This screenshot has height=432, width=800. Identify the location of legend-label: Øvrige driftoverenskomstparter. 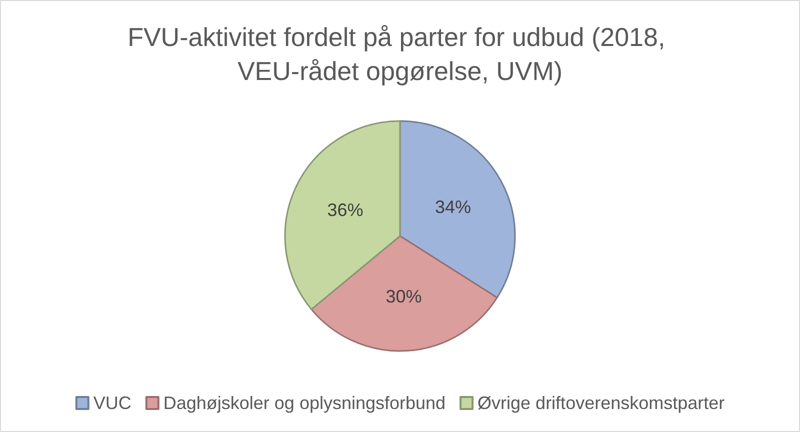
(601, 403).